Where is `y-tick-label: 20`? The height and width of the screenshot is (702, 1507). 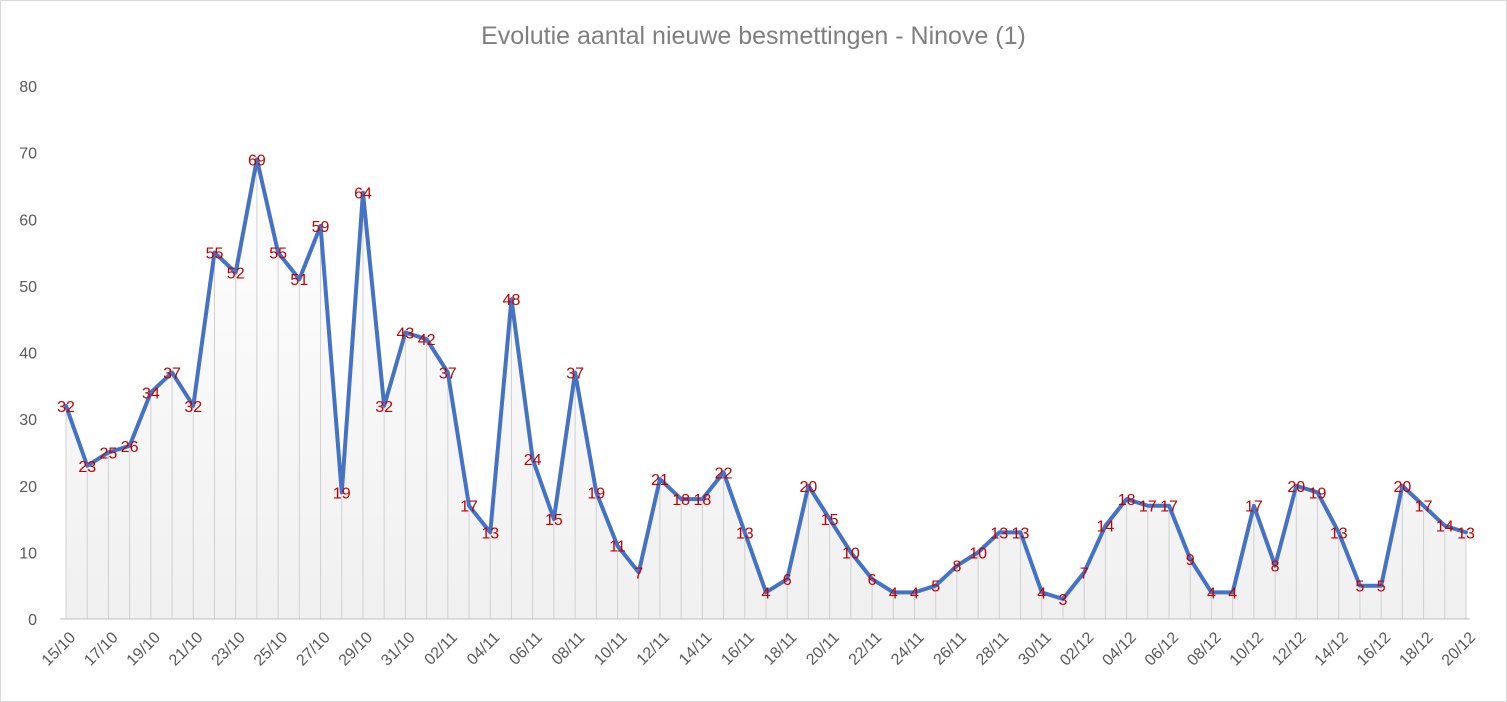 y-tick-label: 20 is located at coordinates (28, 487).